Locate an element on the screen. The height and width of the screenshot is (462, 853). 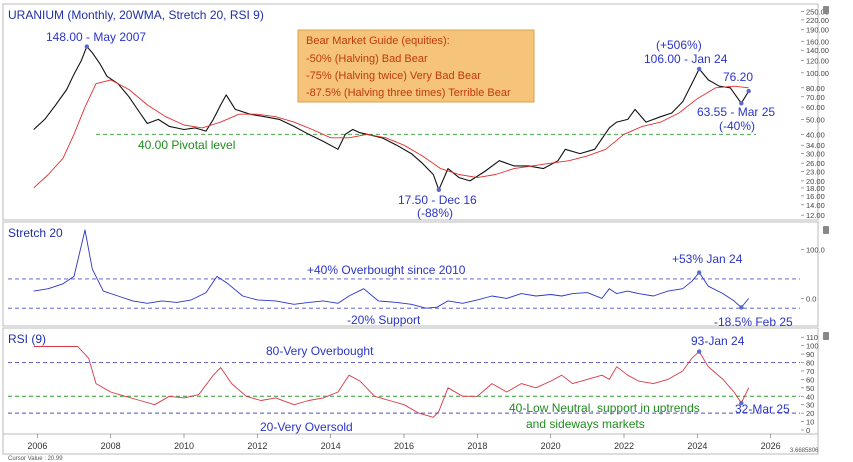
y-tick-label: 30 is located at coordinates (810, 405).